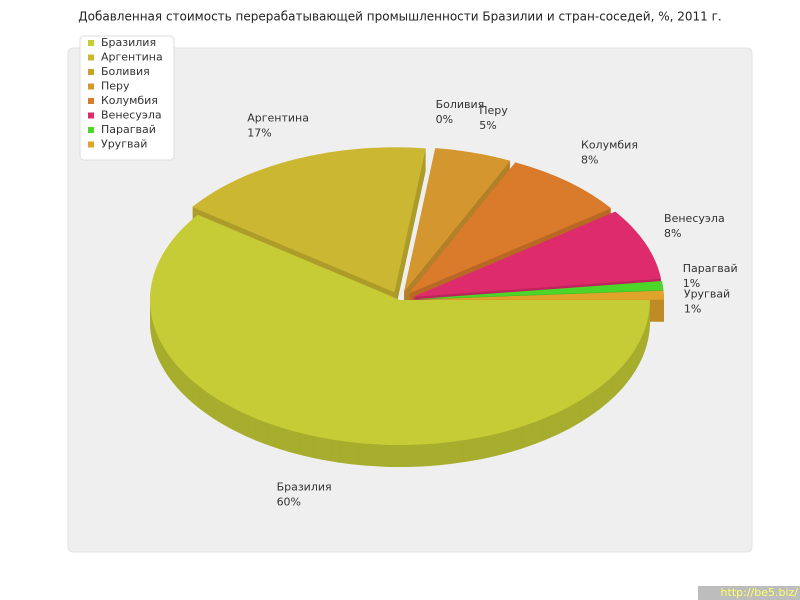 This screenshot has width=800, height=600. I want to click on watermark-bg, so click(749, 593).